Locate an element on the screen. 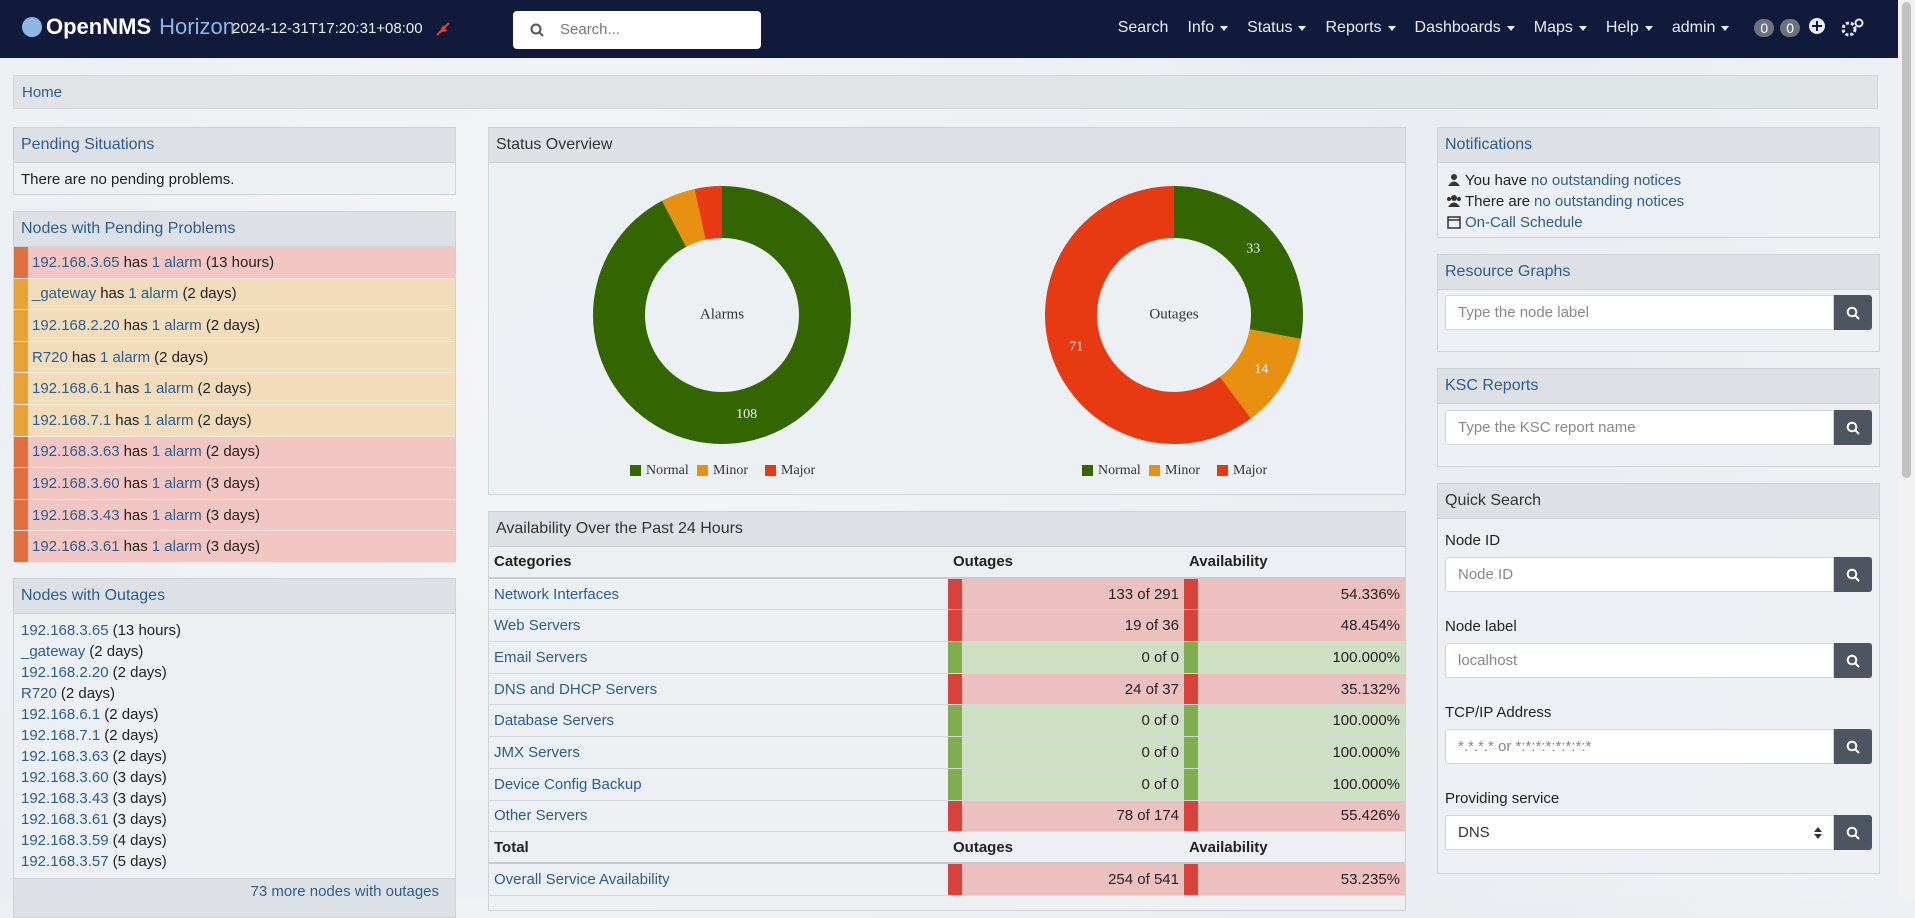  menu-item: Reports is located at coordinates (1360, 28).